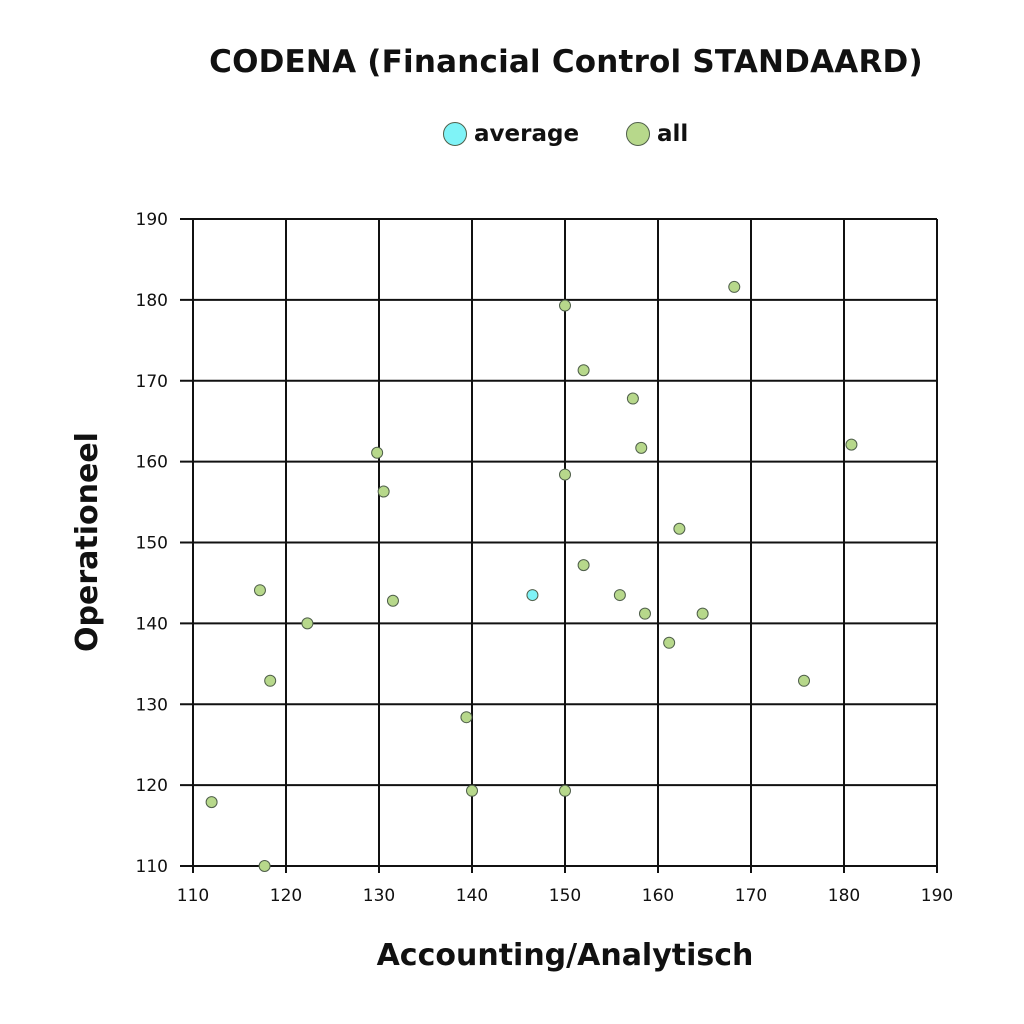 Image resolution: width=1024 pixels, height=1024 pixels. What do you see at coordinates (565, 896) in the screenshot?
I see `x-tick-label: 150` at bounding box center [565, 896].